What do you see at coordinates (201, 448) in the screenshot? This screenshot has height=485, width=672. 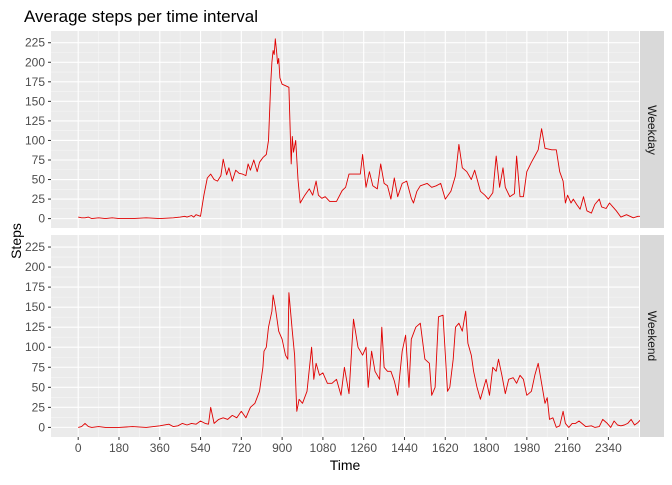 I see `x-tick-label: 540` at bounding box center [201, 448].